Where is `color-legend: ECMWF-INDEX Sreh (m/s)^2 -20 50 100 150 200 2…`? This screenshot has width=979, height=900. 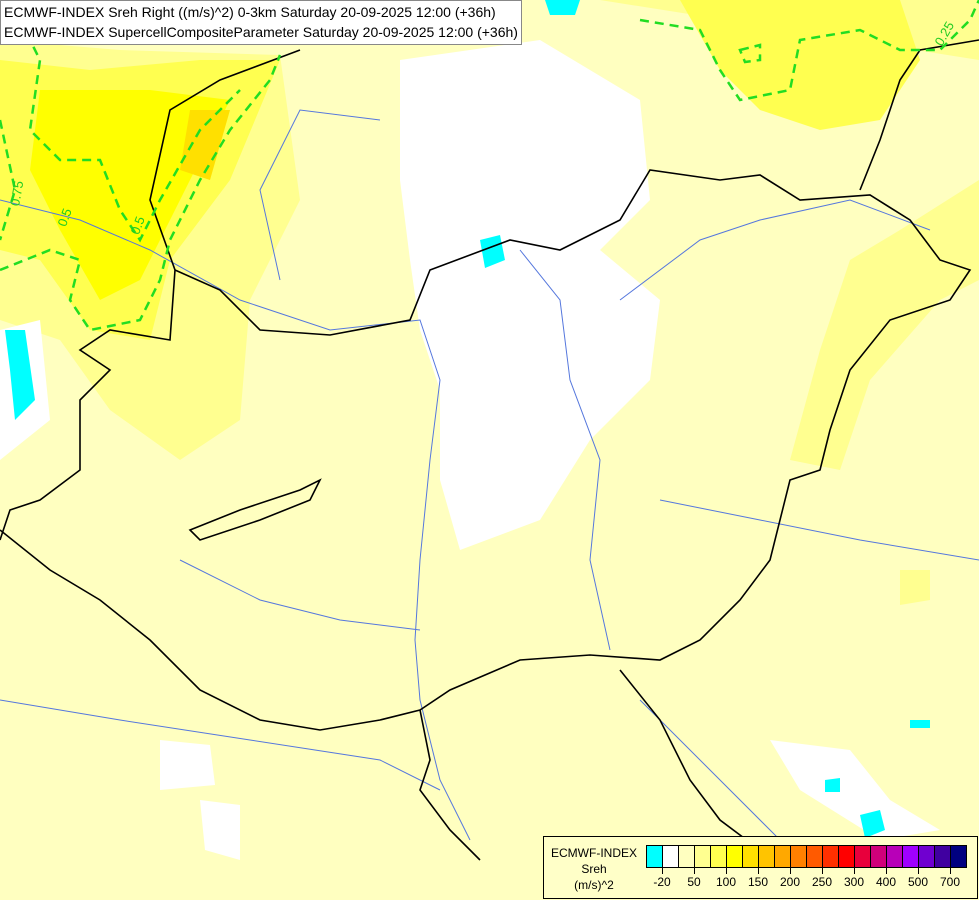
color-legend: ECMWF-INDEX Sreh (m/s)^2 -20 50 100 150 200 2… is located at coordinates (760, 867).